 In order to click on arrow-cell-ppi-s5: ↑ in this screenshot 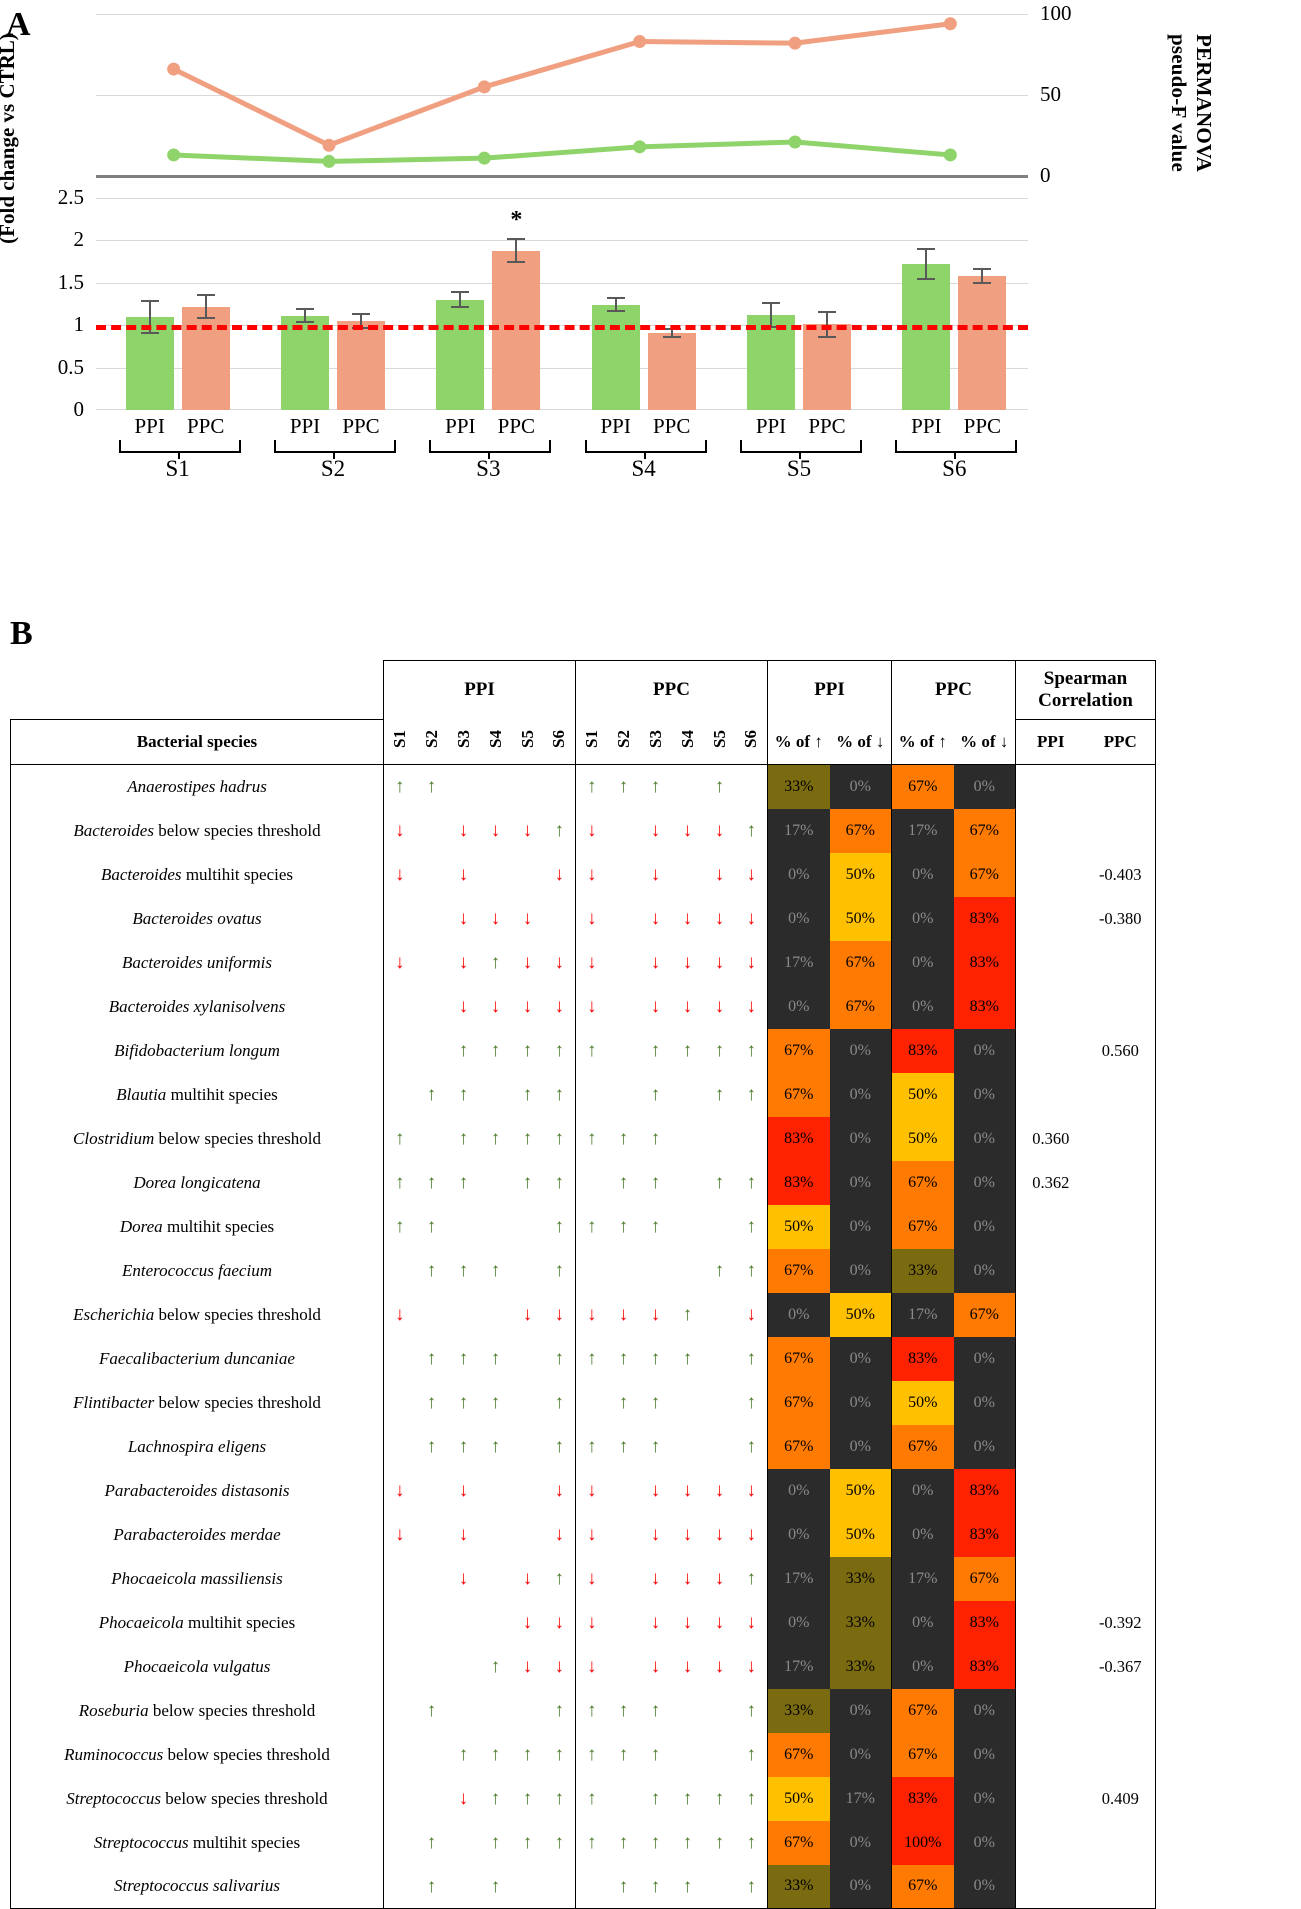, I will do `click(528, 1139)`.